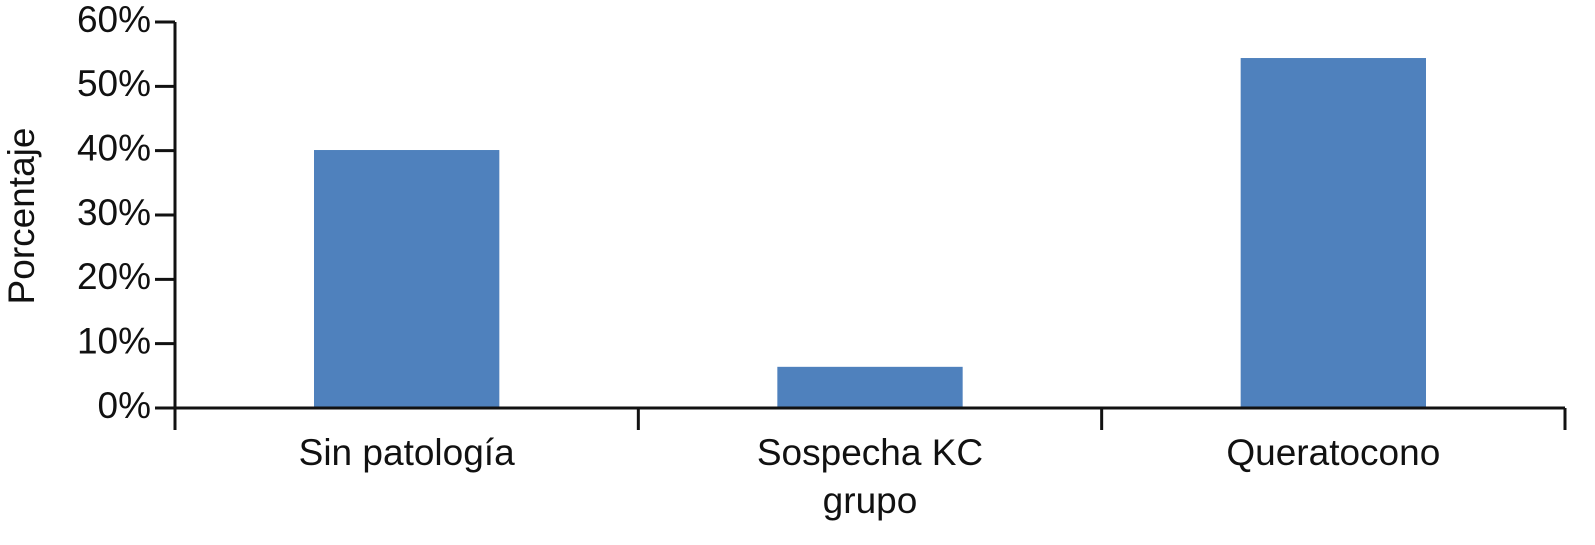  What do you see at coordinates (114, 340) in the screenshot?
I see `y-tick-label: 10%` at bounding box center [114, 340].